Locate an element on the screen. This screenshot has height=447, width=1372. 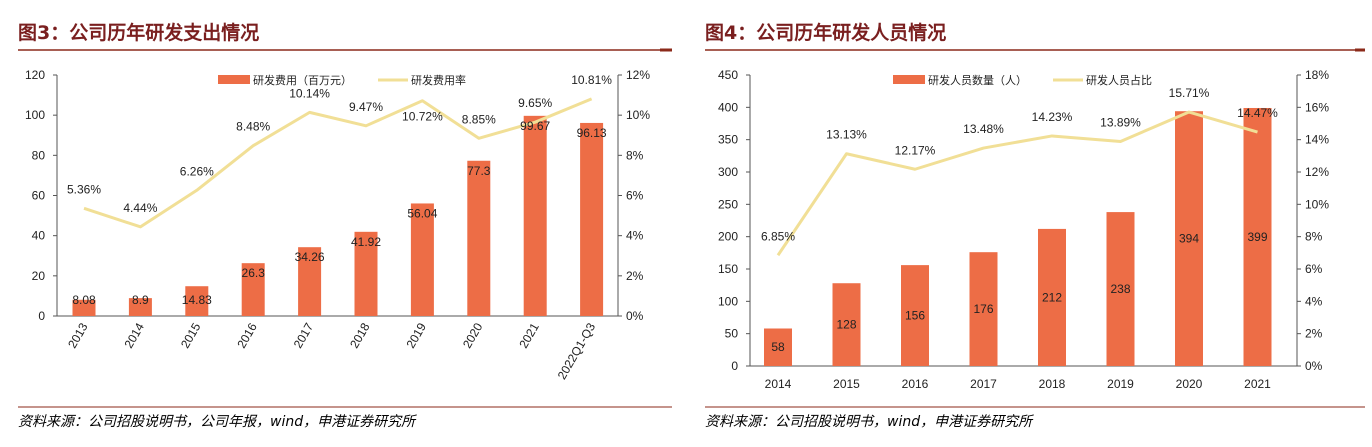
line-data-label: 12.17% is located at coordinates (915, 150).